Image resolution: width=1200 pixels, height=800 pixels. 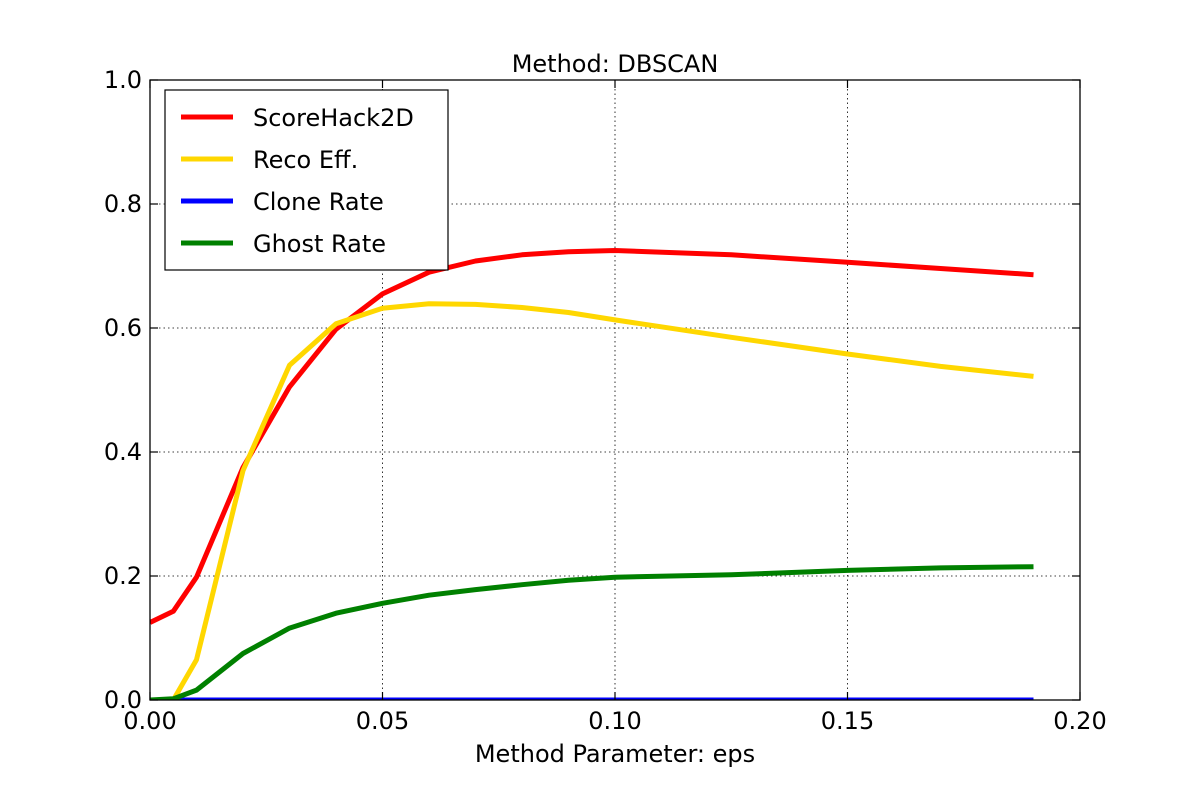 I want to click on legend-box, so click(x=306, y=180).